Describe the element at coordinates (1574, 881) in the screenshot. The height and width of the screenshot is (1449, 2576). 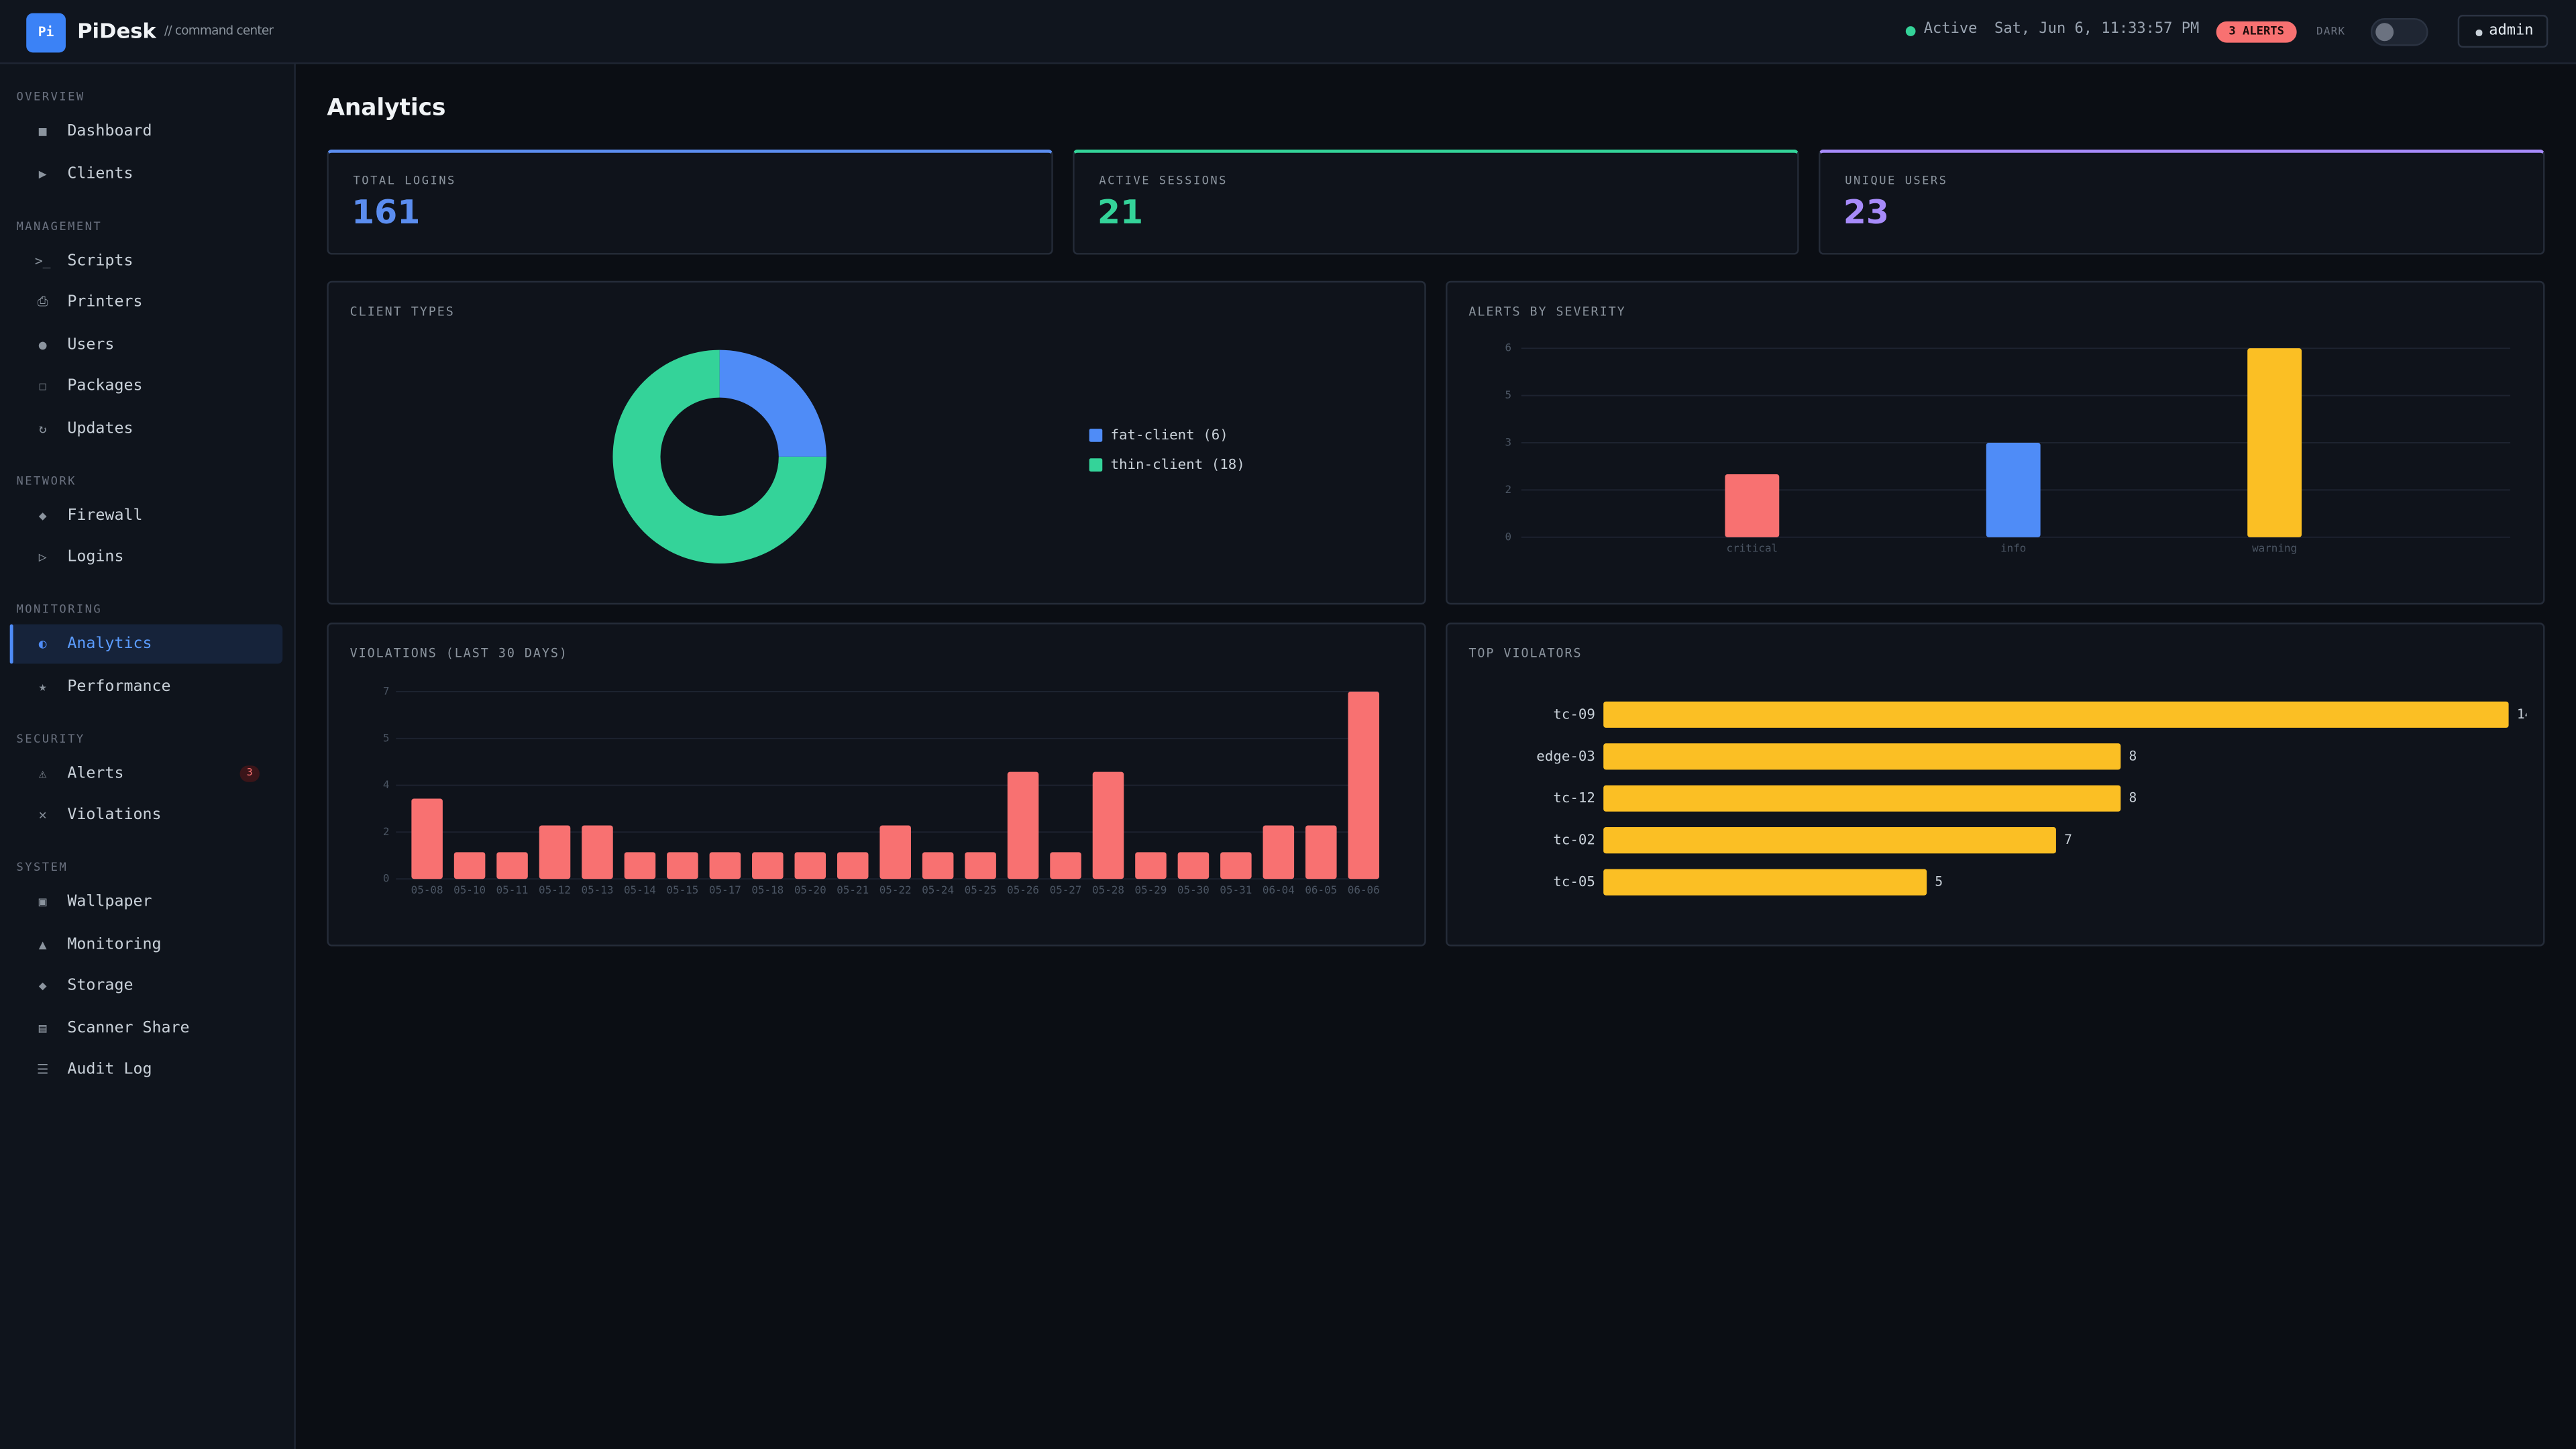
I see `y-tick-label: tc-05` at that location.